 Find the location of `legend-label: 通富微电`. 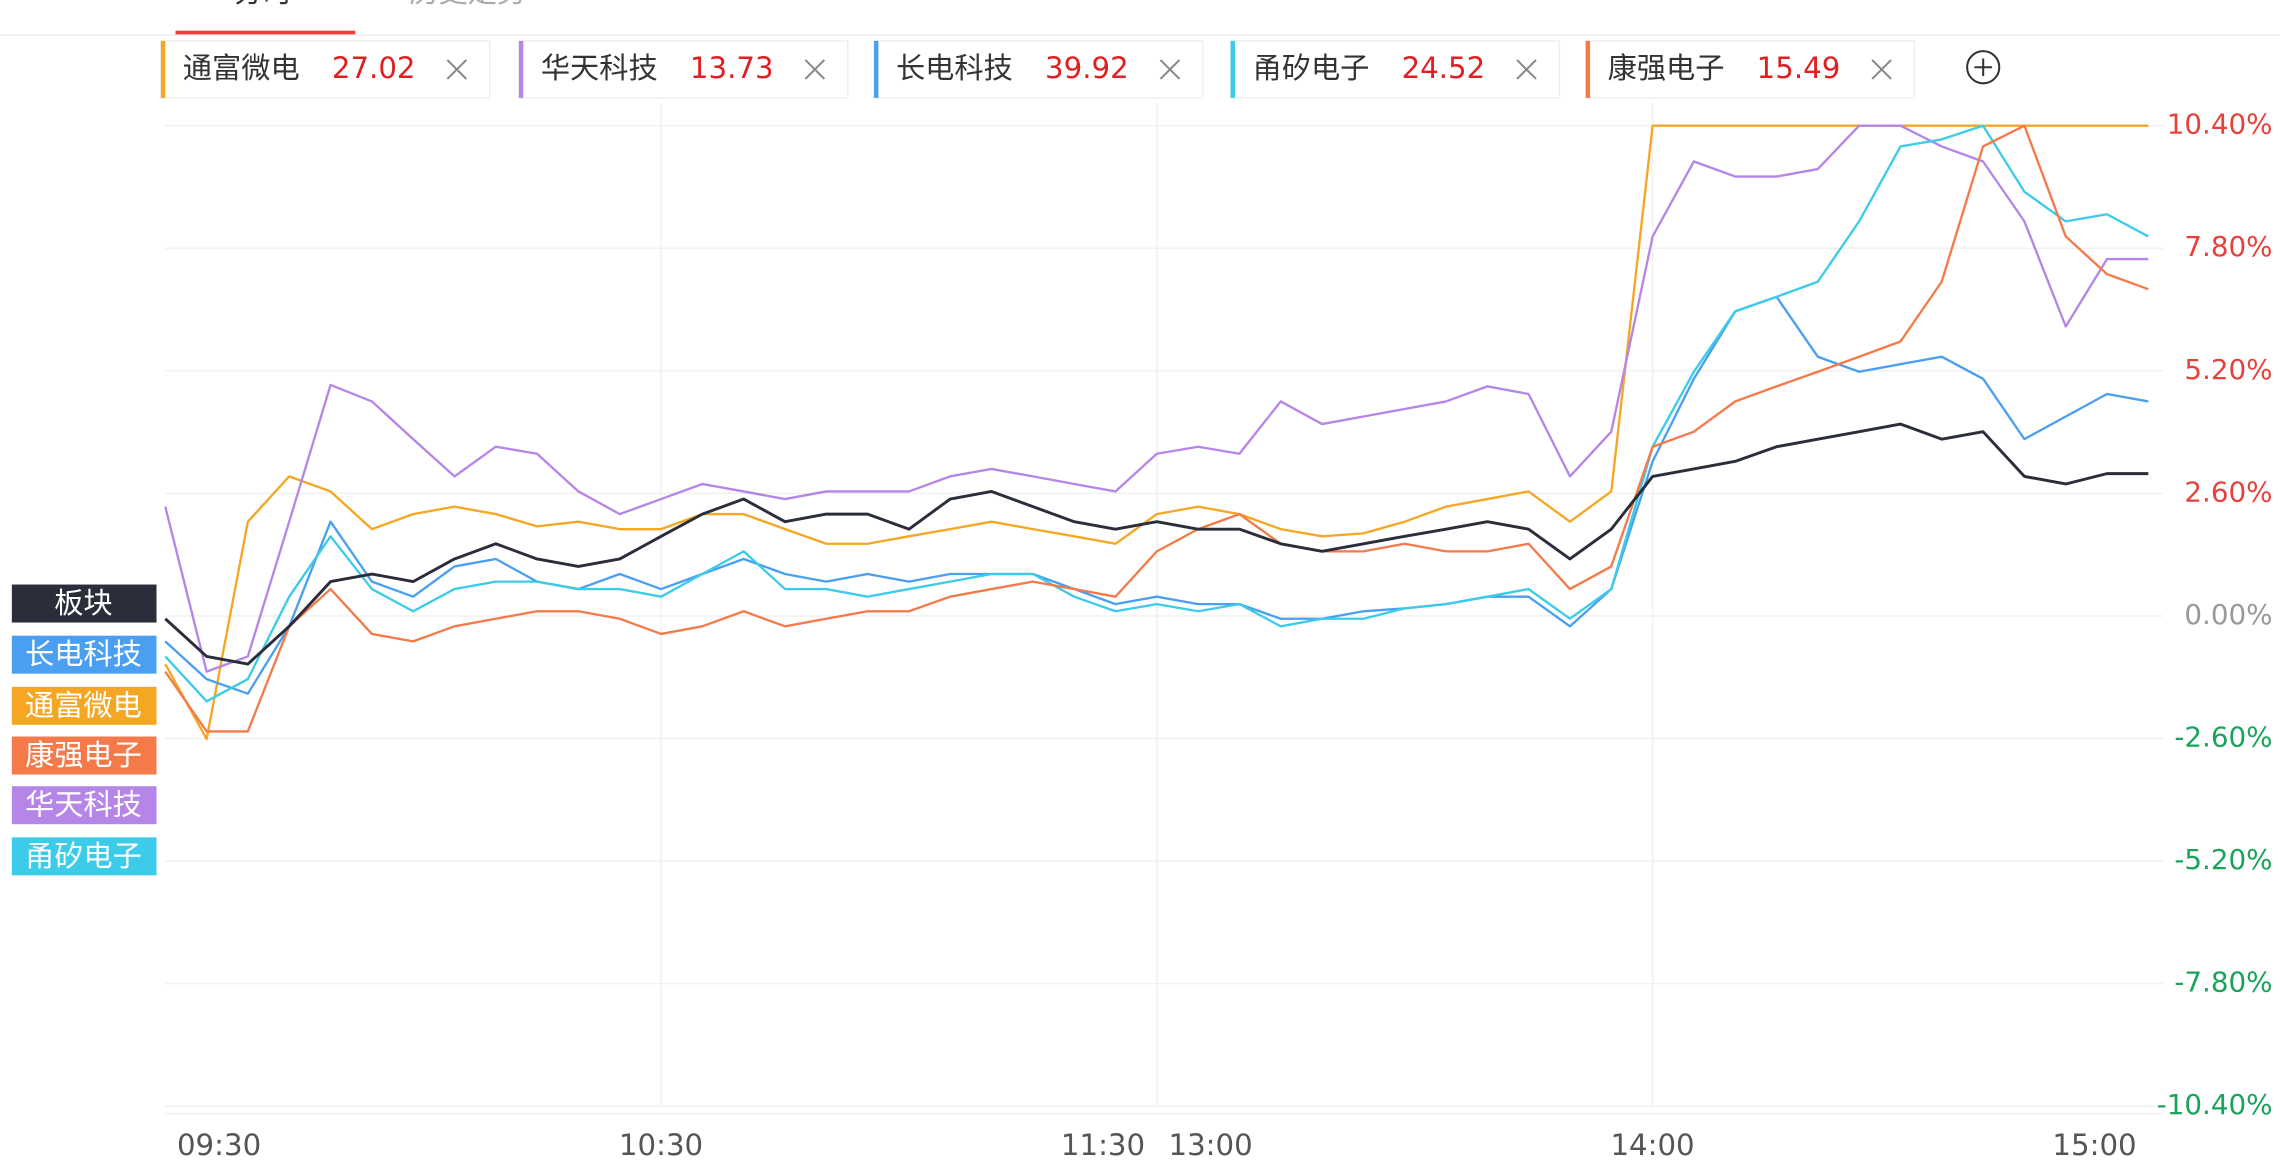

legend-label: 通富微电 is located at coordinates (83, 705).